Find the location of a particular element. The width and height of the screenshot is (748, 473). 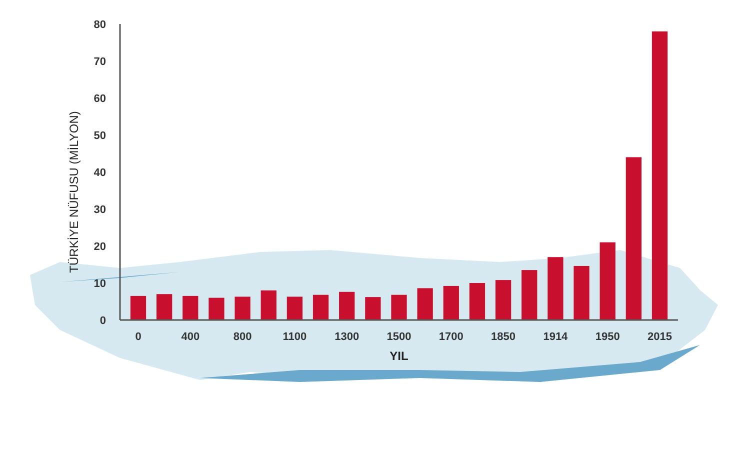

y-tick-label: 40 is located at coordinates (100, 172).